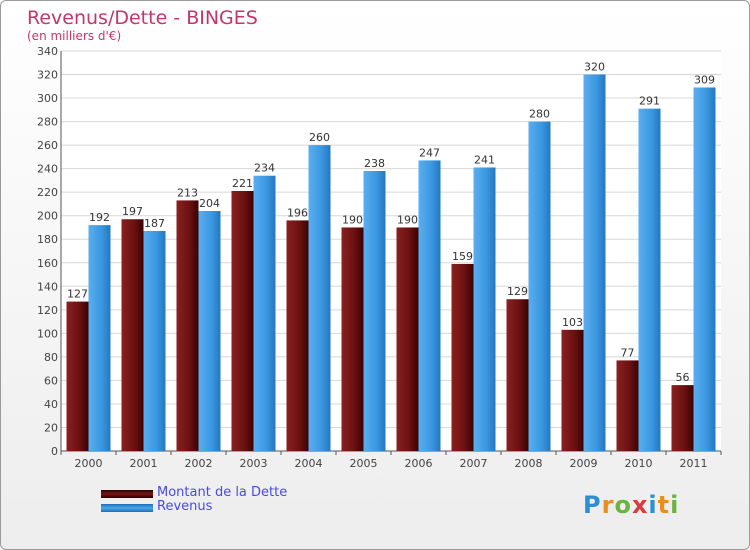 This screenshot has height=550, width=750. I want to click on y-tick-label: 60, so click(51, 380).